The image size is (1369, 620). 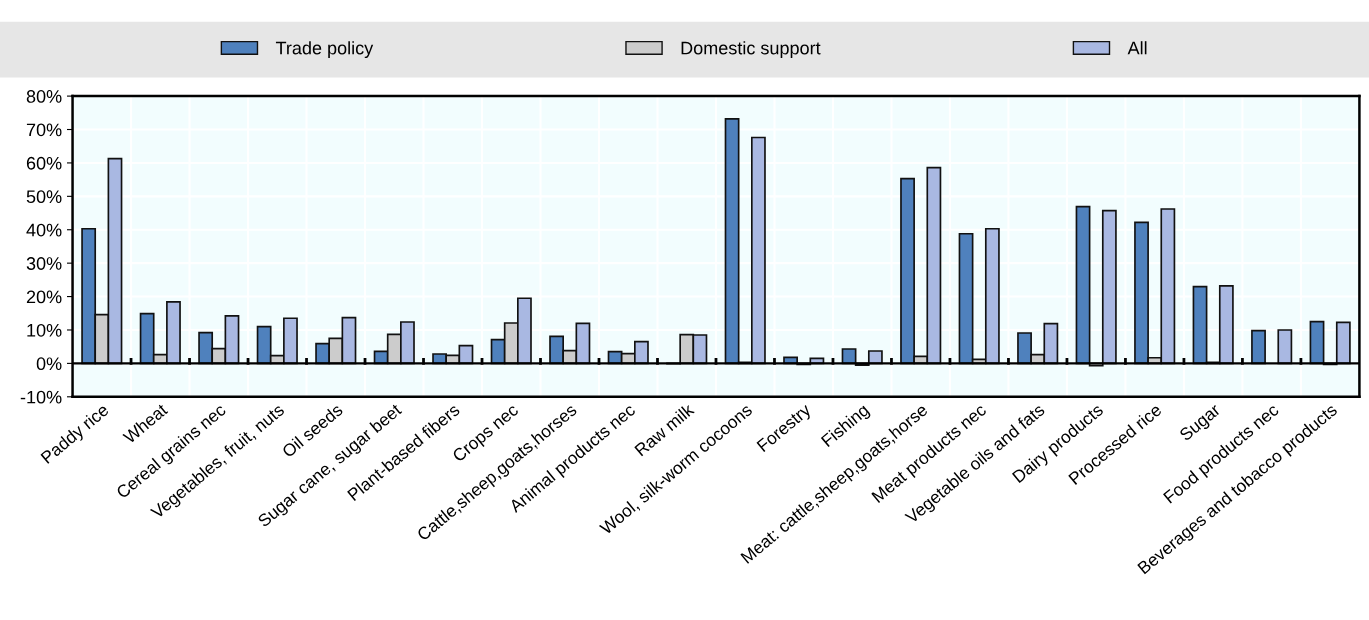 I want to click on y-tick-label: -10%, so click(x=41, y=397).